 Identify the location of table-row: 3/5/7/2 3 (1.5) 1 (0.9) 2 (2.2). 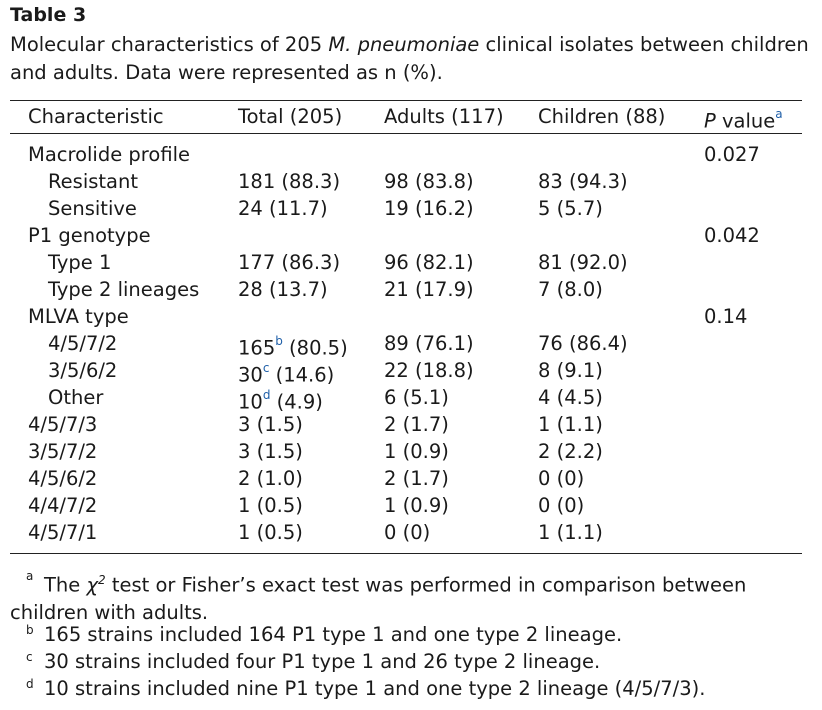
(411, 451).